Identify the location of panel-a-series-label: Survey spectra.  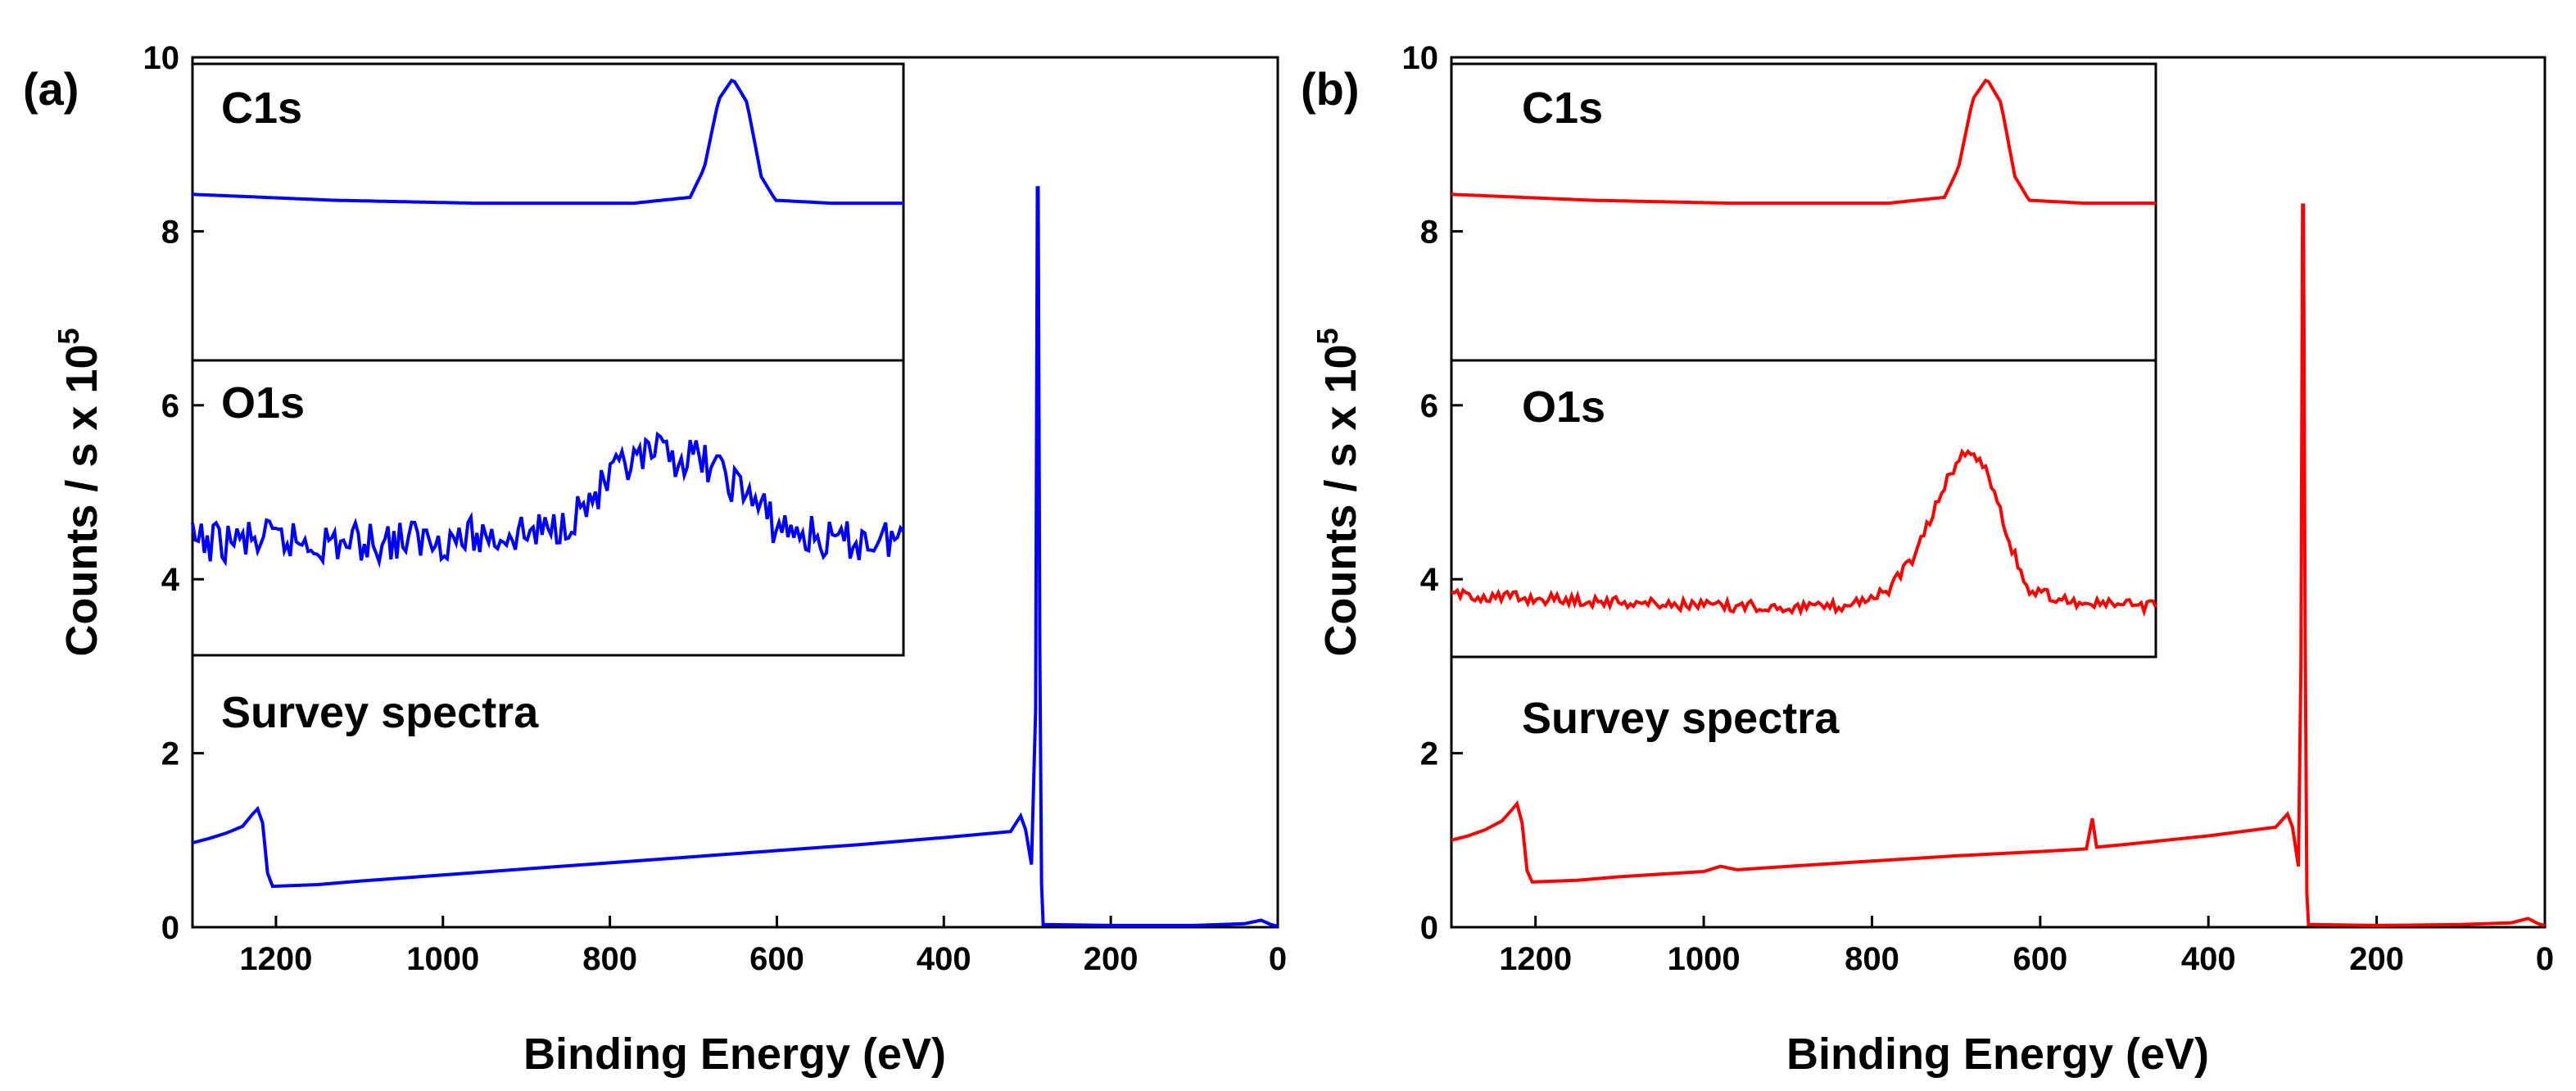
(380, 713).